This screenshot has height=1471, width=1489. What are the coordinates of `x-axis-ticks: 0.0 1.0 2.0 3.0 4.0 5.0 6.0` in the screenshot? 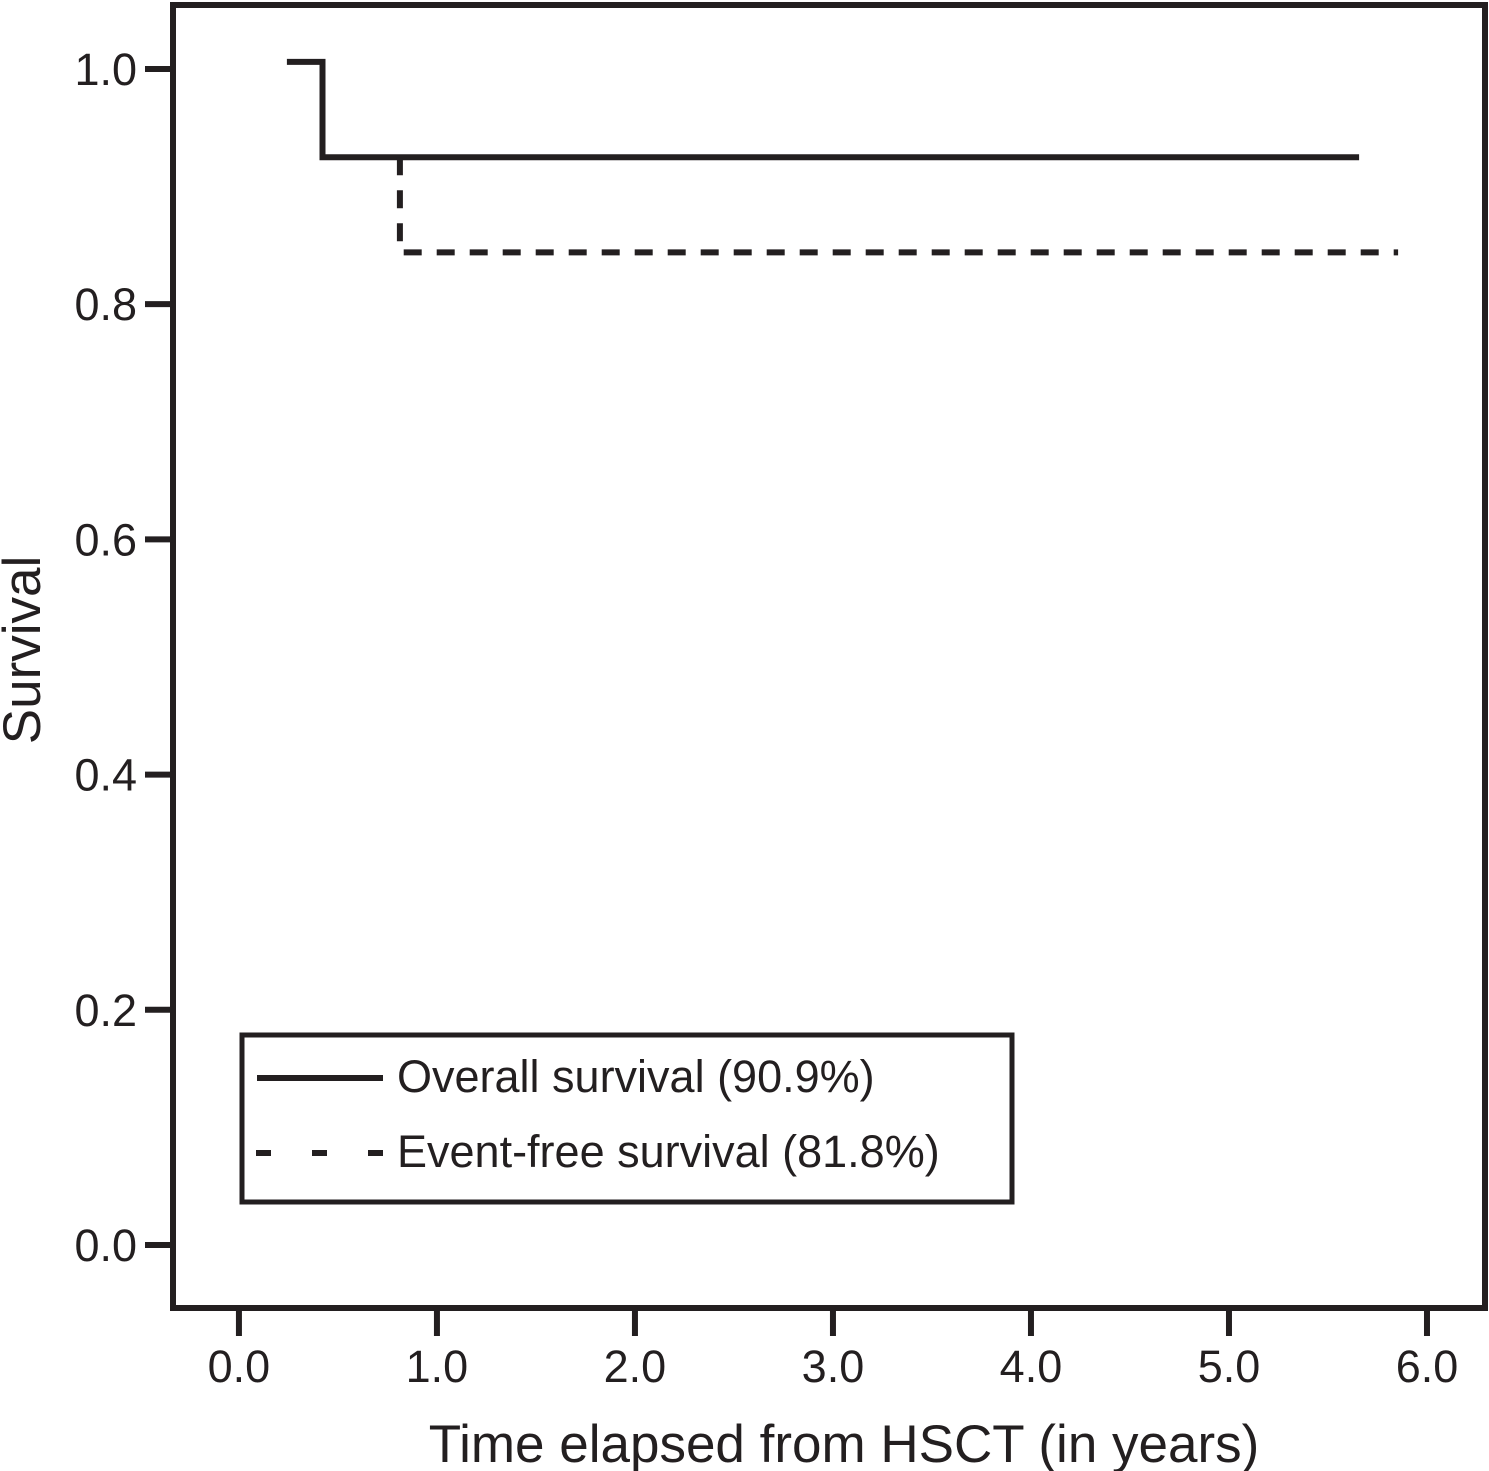 It's located at (833, 1350).